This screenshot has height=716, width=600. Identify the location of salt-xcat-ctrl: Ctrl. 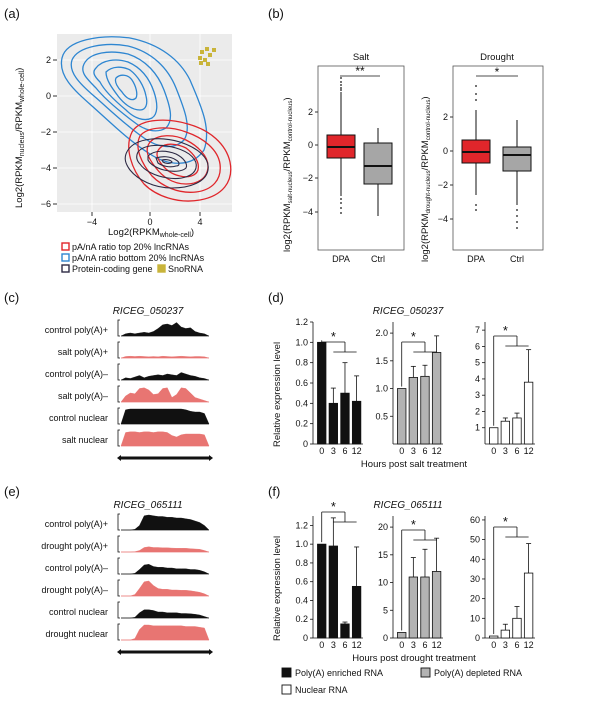
(378, 259).